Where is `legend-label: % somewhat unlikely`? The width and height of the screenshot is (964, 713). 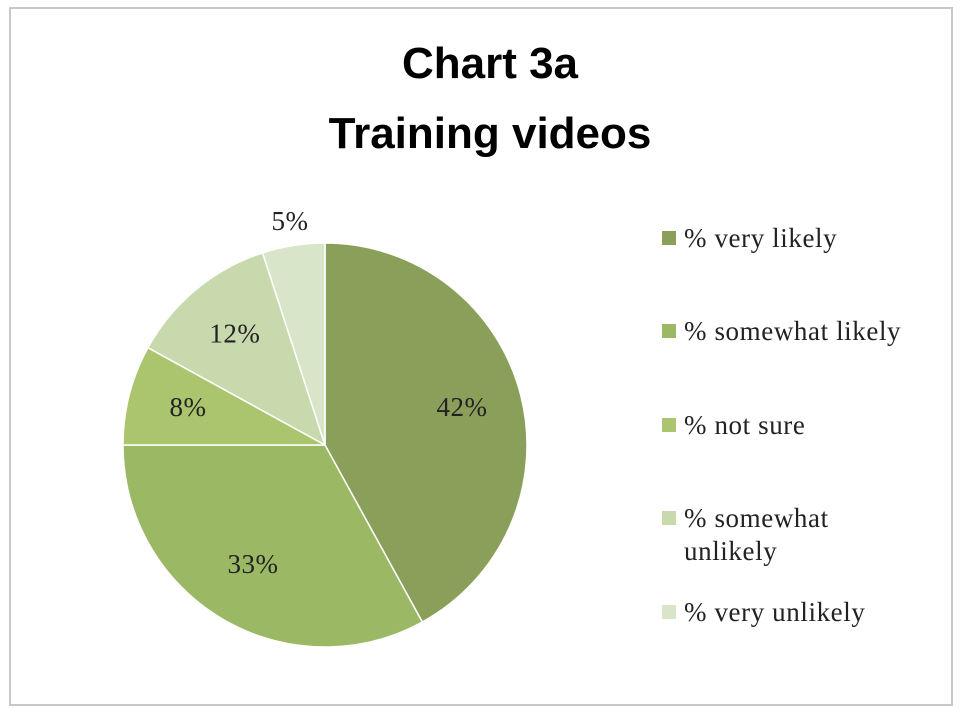
legend-label: % somewhat unlikely is located at coordinates (756, 534).